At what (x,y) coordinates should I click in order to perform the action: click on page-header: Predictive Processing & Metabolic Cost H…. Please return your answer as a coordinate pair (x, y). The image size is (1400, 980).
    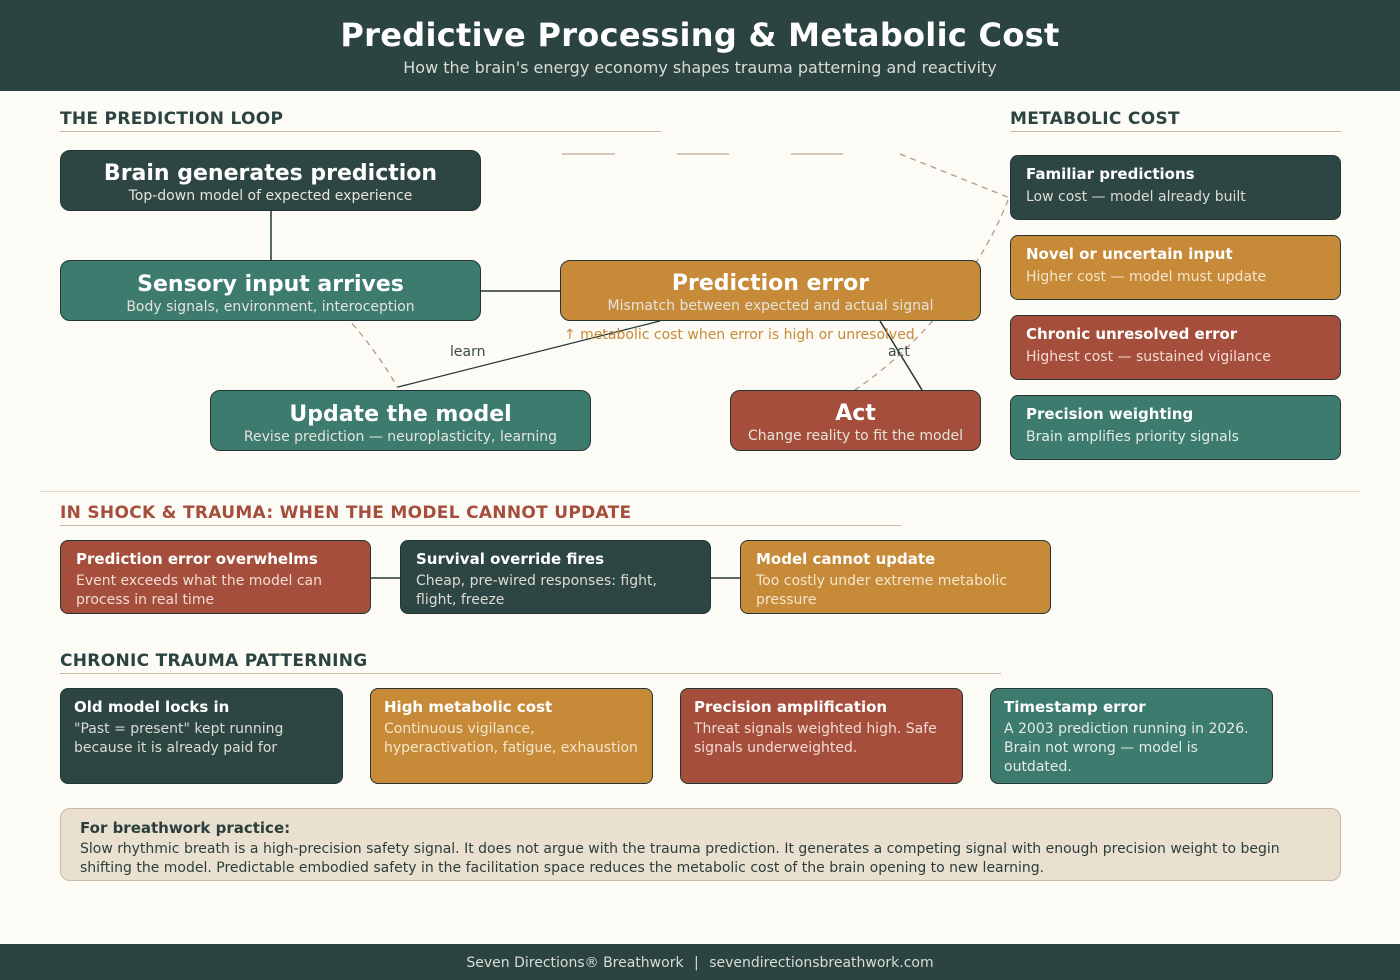
    Looking at the image, I should click on (700, 45).